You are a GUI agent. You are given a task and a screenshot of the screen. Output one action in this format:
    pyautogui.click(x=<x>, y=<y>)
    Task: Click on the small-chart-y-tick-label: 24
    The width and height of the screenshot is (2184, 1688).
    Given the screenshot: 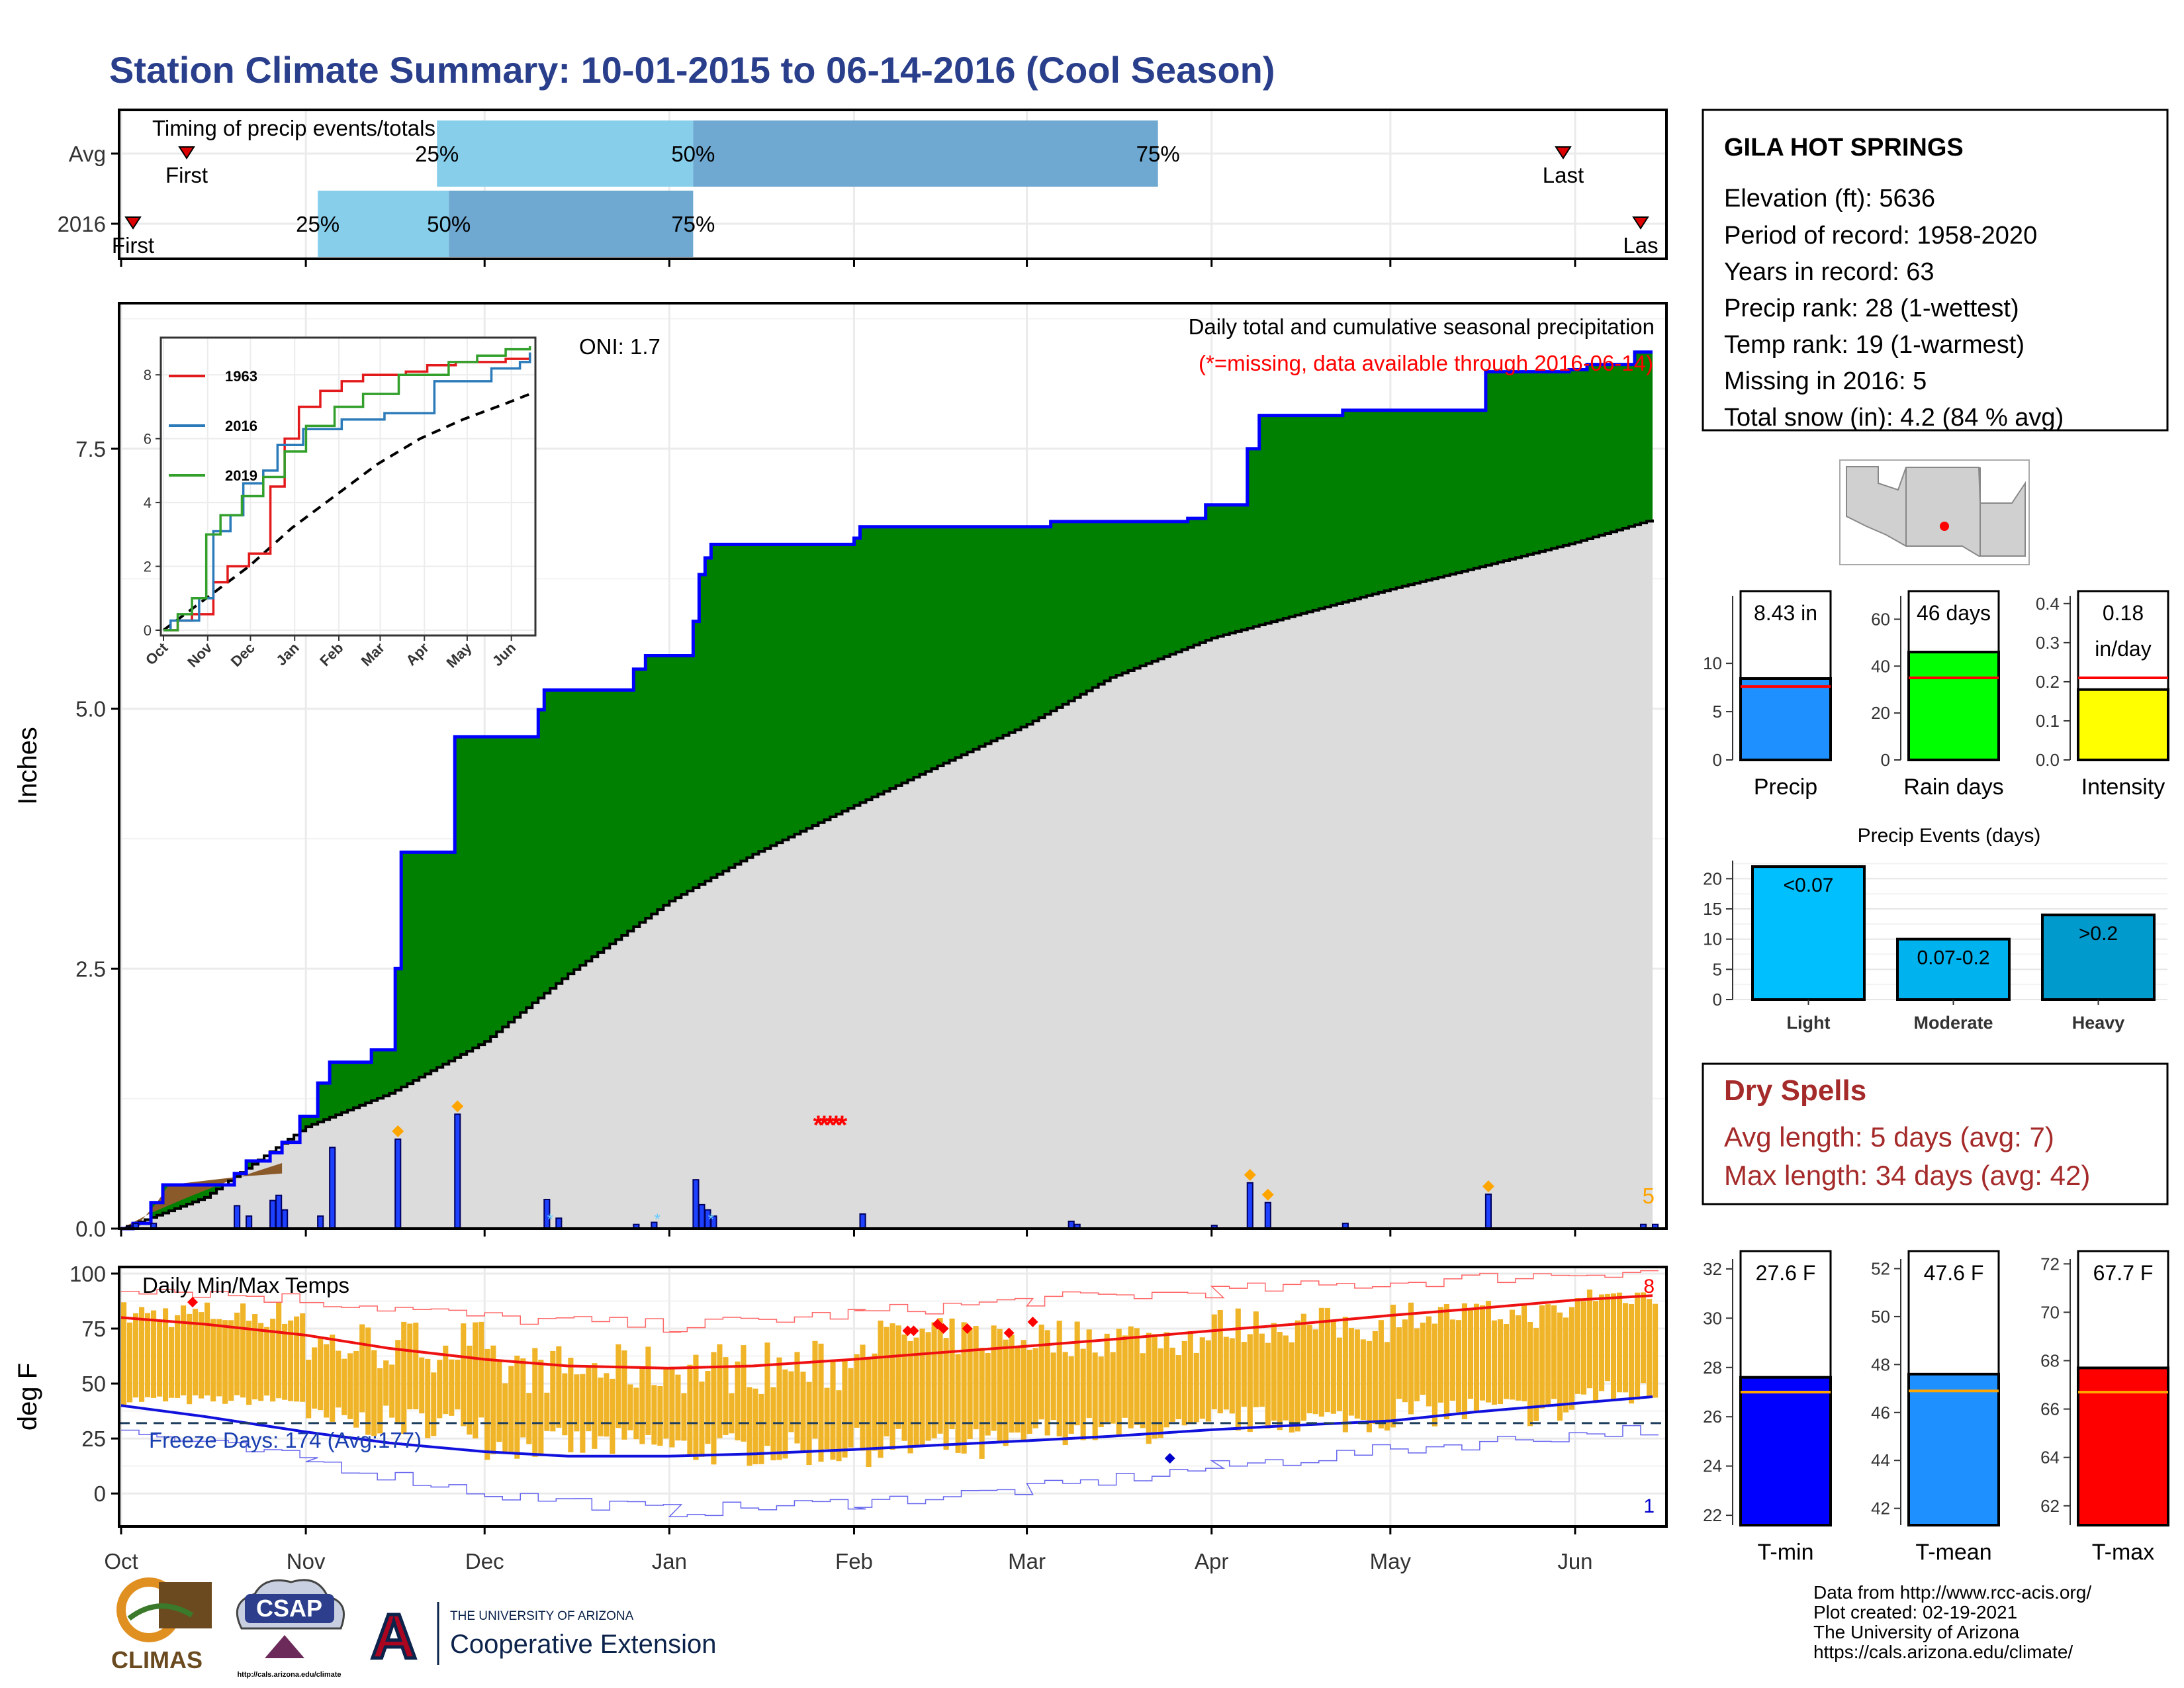 What is the action you would take?
    pyautogui.click(x=1712, y=1466)
    